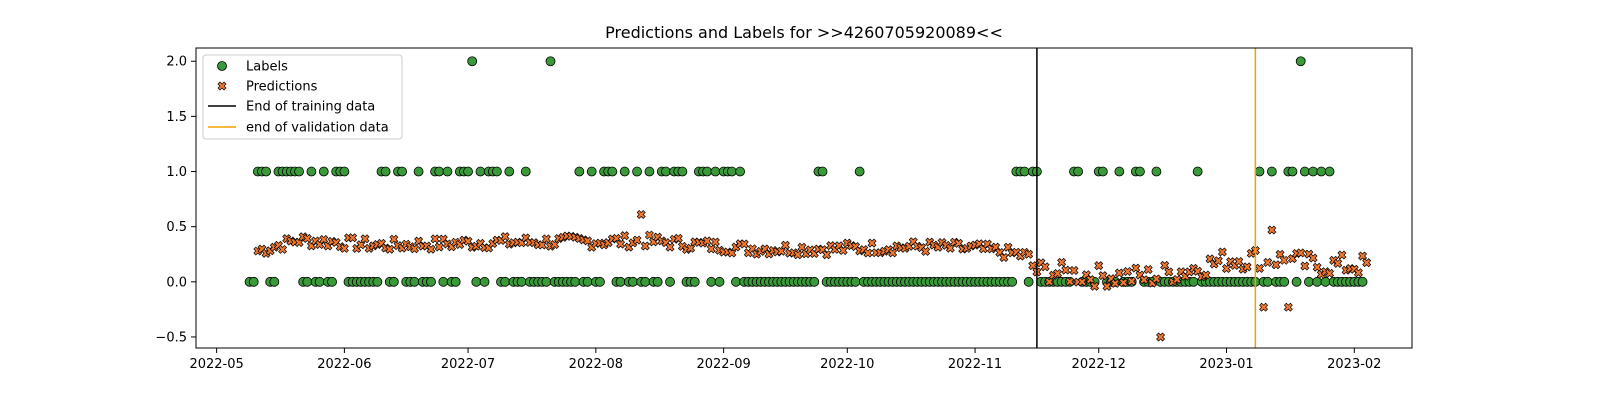 Image resolution: width=1600 pixels, height=400 pixels. What do you see at coordinates (723, 364) in the screenshot?
I see `x-tick-label: 2022-09` at bounding box center [723, 364].